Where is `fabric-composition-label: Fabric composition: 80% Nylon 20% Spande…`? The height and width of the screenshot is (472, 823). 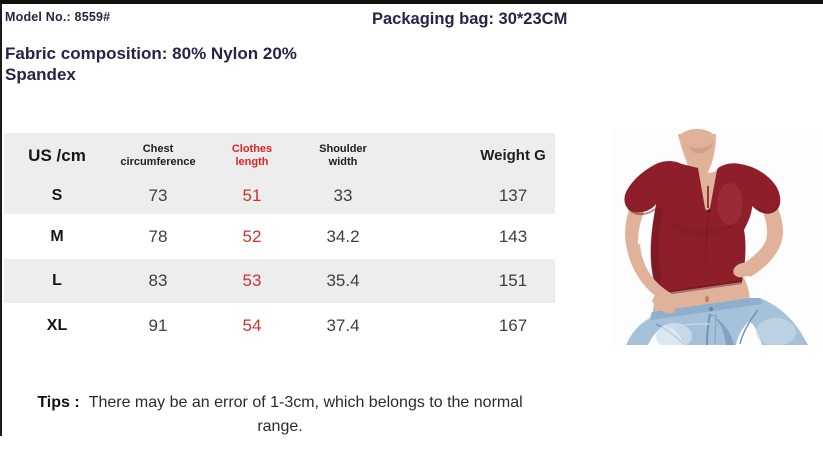
fabric-composition-label: Fabric composition: 80% Nylon 20% Spande… is located at coordinates (151, 64).